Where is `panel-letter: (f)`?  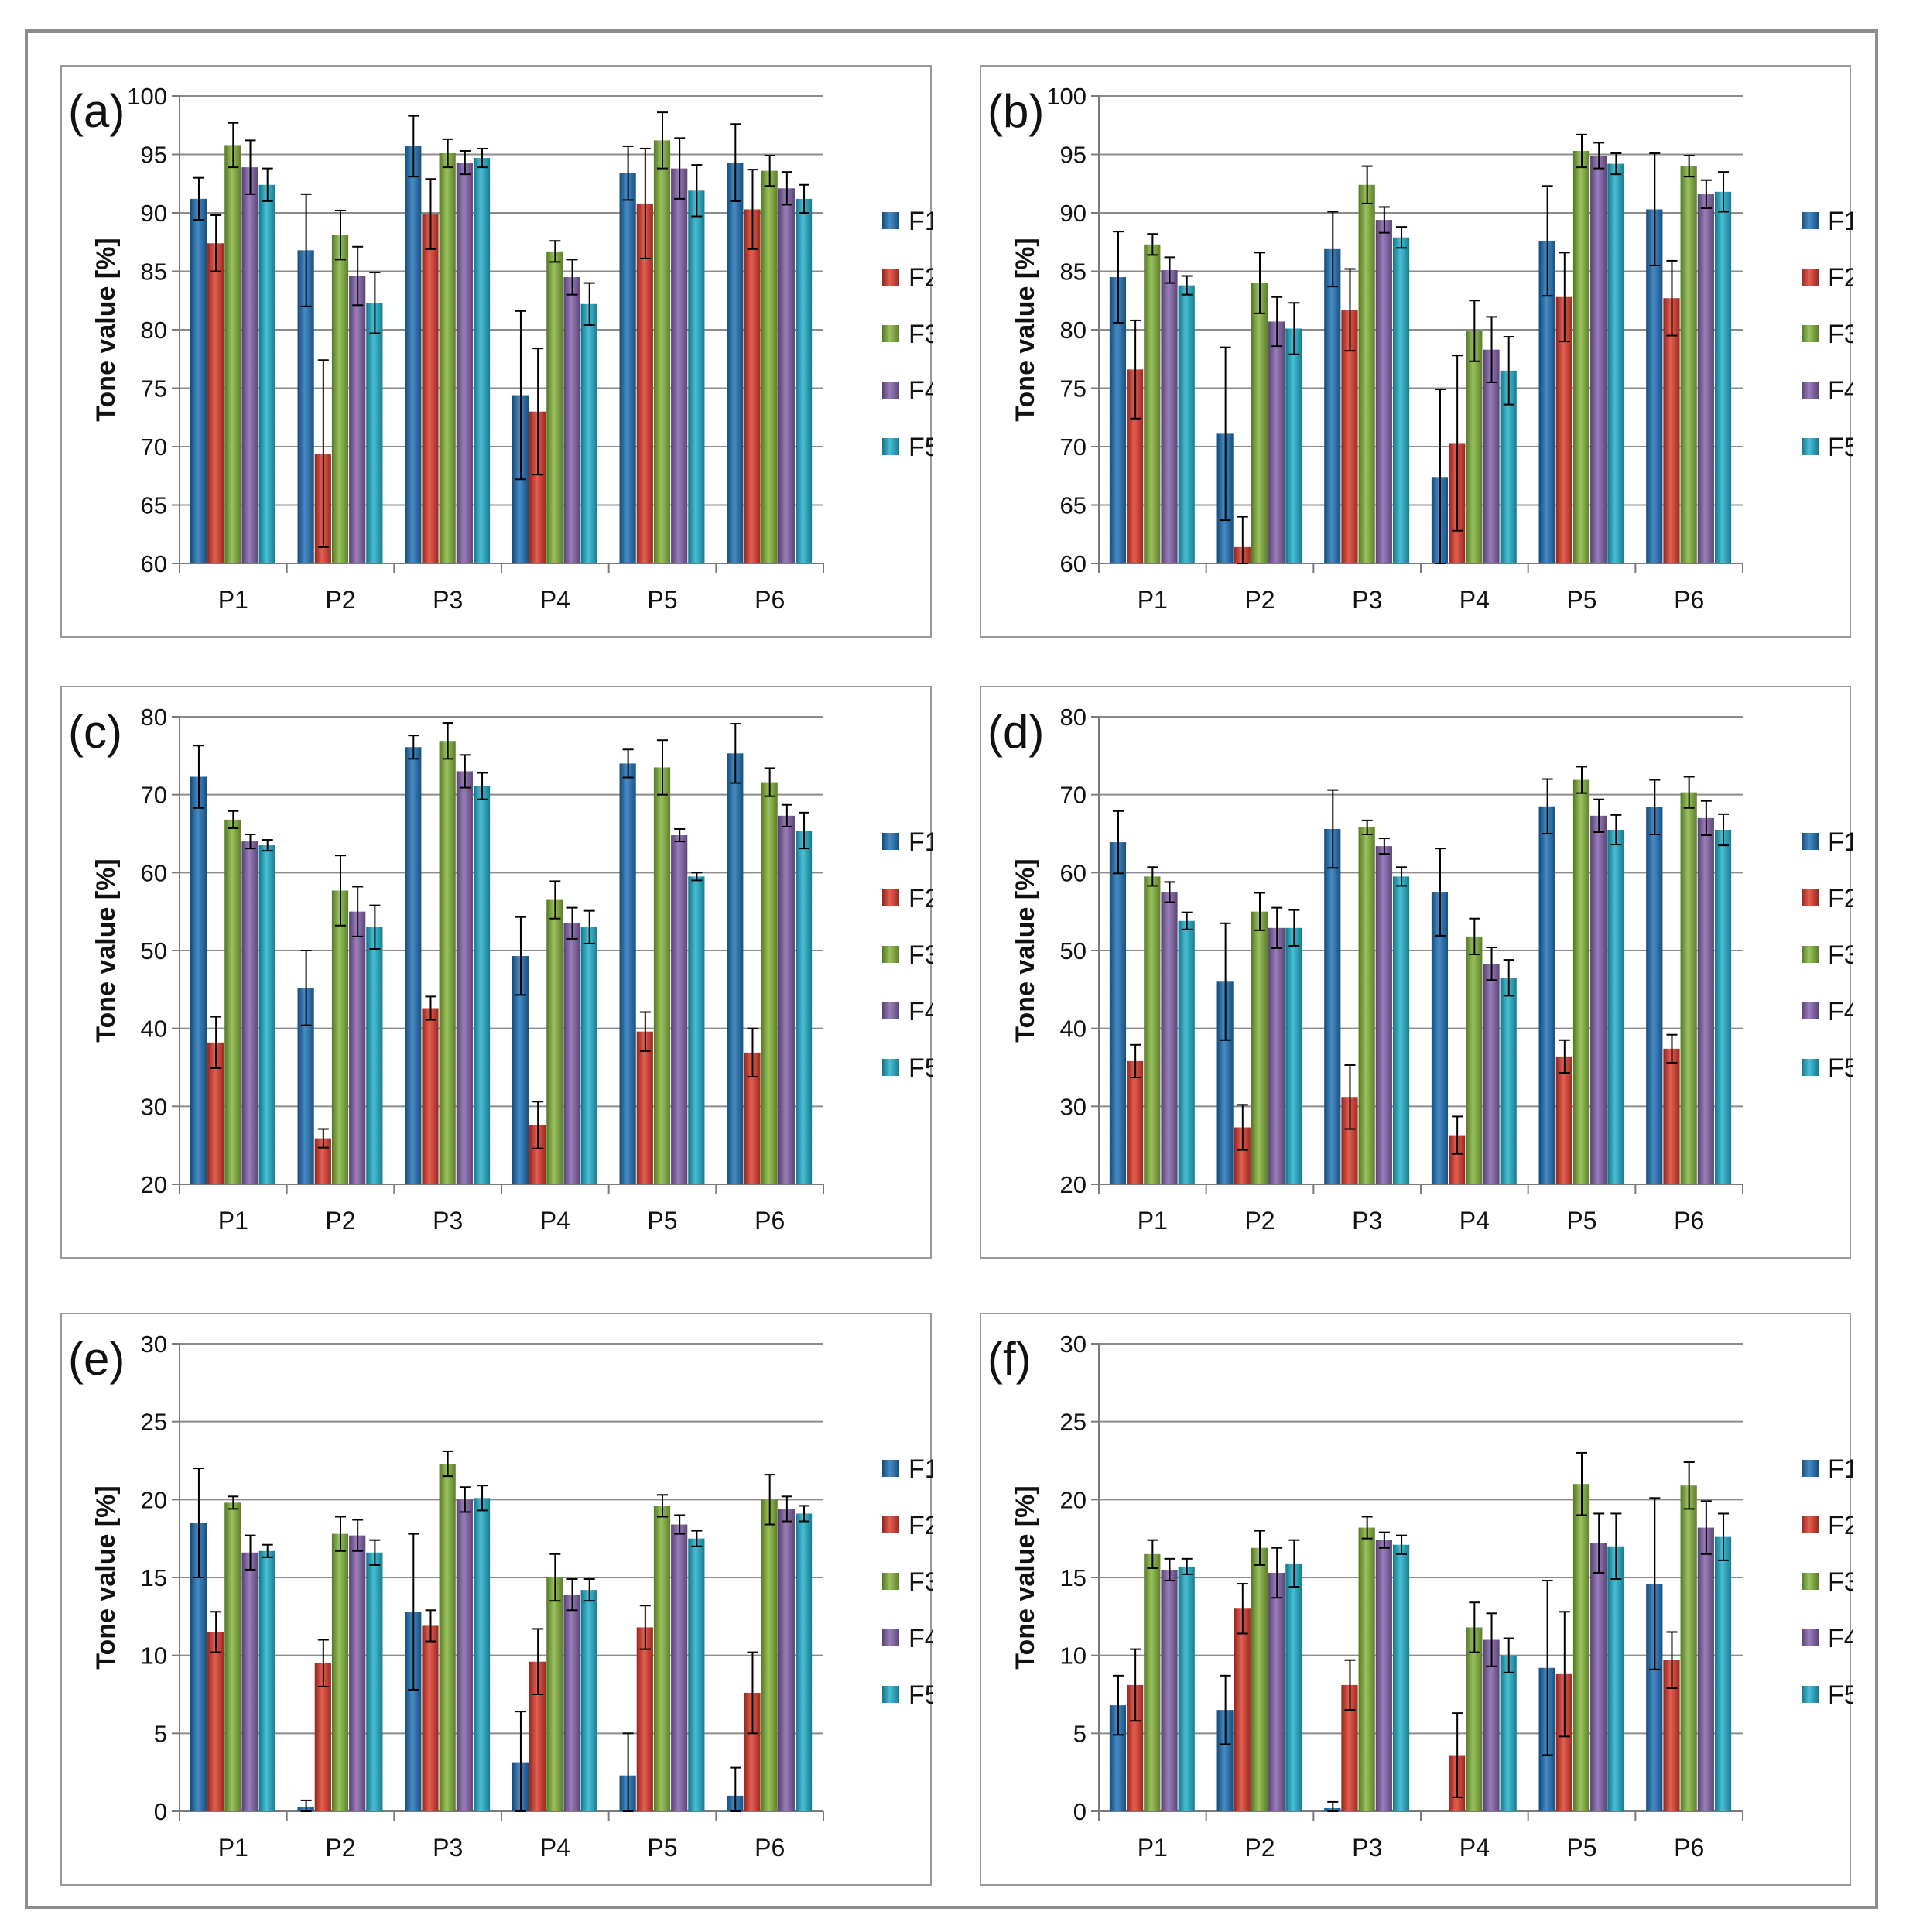
panel-letter: (f) is located at coordinates (1009, 1359).